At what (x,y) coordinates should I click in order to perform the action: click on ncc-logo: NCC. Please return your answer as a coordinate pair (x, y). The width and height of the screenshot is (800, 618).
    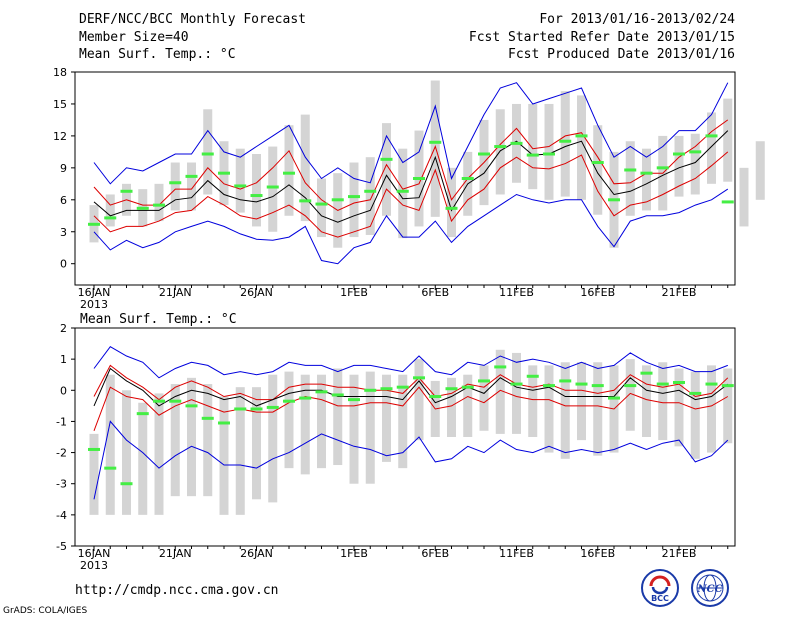
    Looking at the image, I should click on (710, 588).